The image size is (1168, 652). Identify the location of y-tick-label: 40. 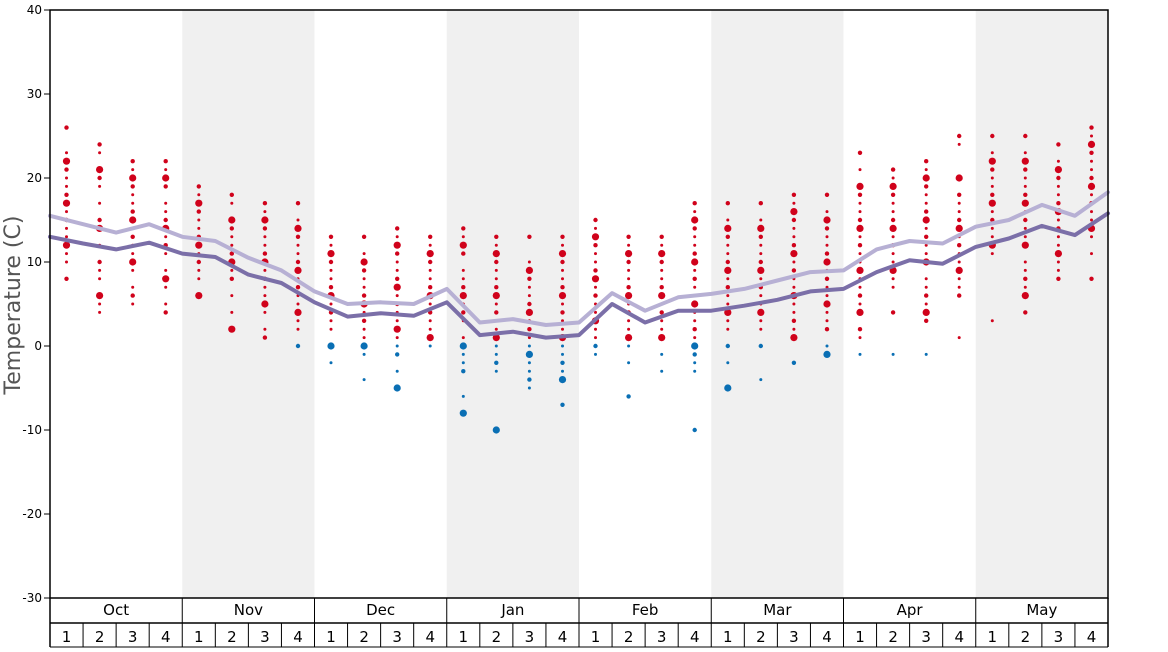
(34, 10).